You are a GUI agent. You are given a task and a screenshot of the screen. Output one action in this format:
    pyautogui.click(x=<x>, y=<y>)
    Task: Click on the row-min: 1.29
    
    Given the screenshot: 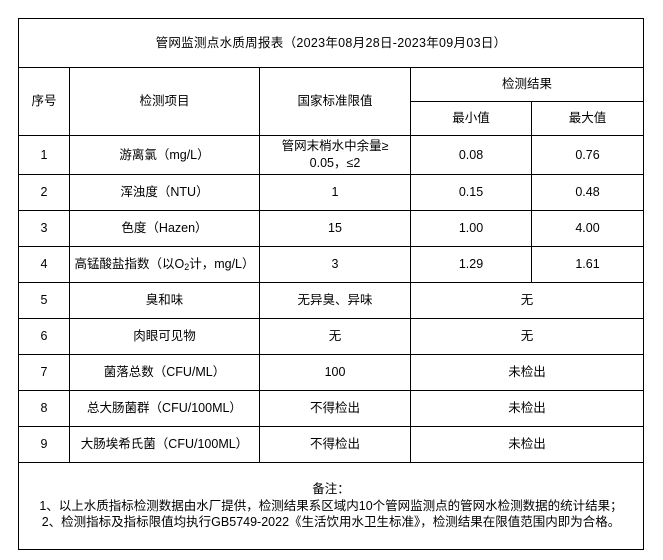 What is the action you would take?
    pyautogui.click(x=471, y=264)
    